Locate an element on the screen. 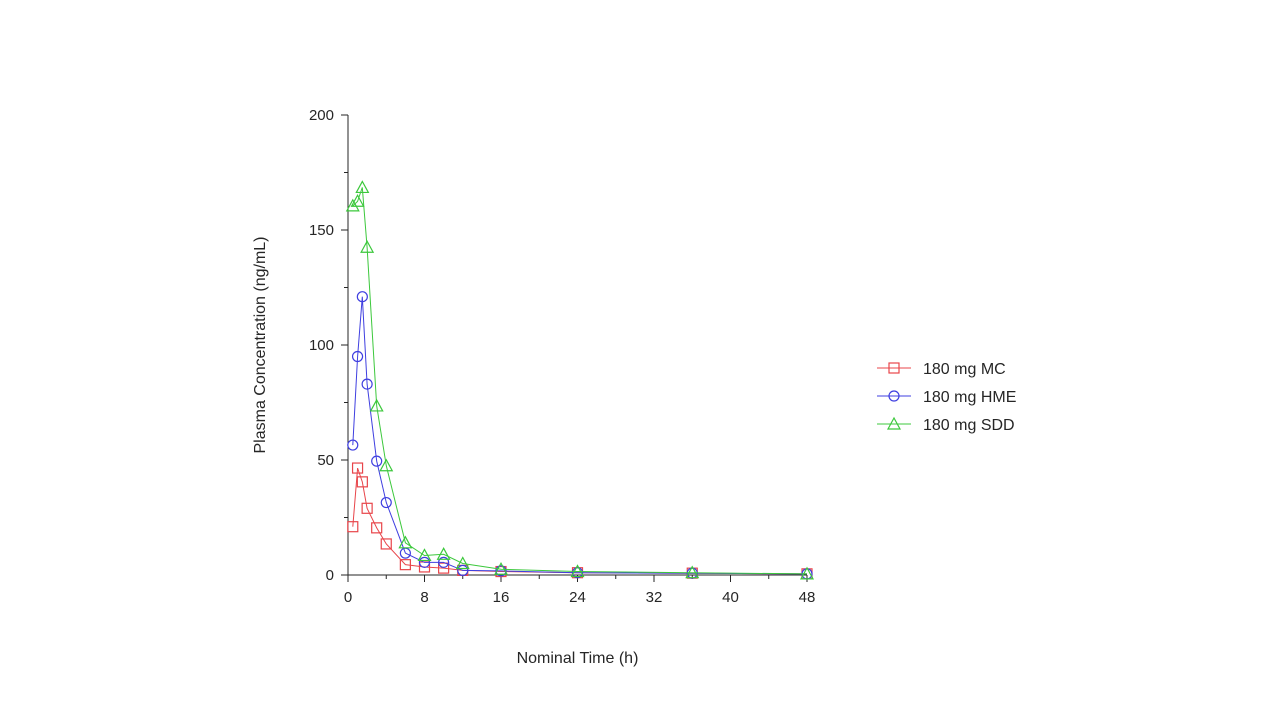 This screenshot has width=1280, height=720. legend-label: 180 mg SDD is located at coordinates (969, 425).